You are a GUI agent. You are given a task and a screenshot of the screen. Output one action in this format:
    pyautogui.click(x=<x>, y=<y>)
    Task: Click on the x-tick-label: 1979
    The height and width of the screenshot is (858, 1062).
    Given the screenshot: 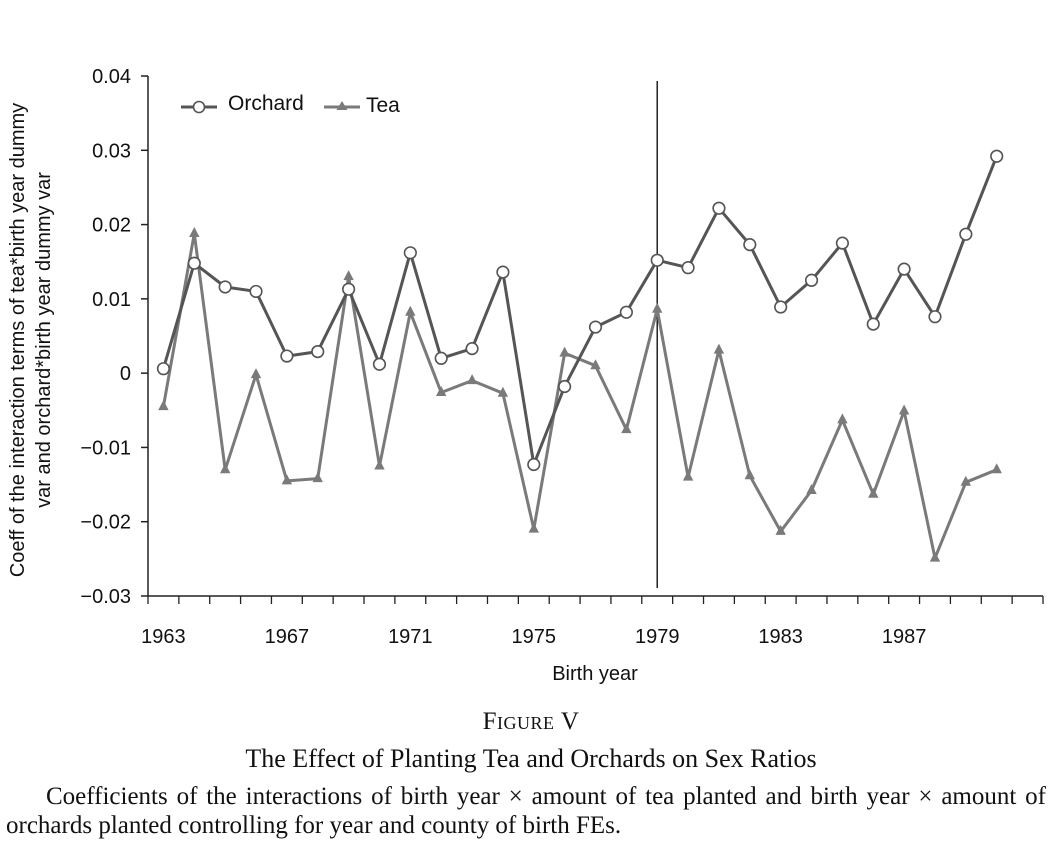 What is the action you would take?
    pyautogui.click(x=657, y=637)
    